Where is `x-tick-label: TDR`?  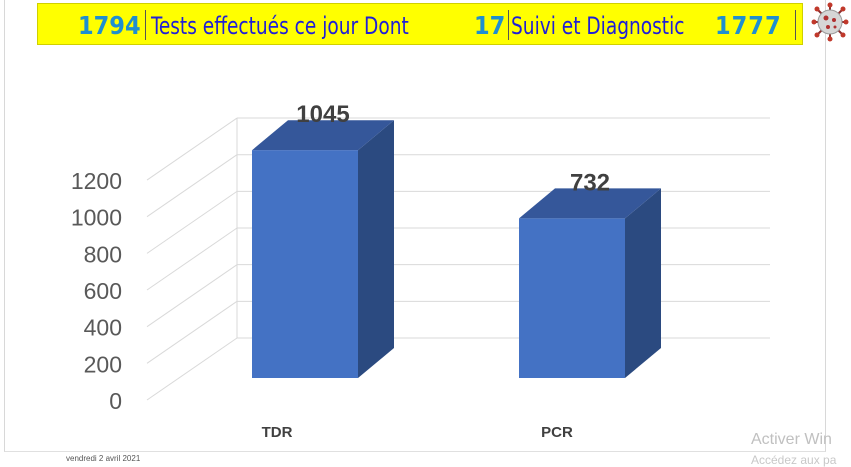 x-tick-label: TDR is located at coordinates (277, 432).